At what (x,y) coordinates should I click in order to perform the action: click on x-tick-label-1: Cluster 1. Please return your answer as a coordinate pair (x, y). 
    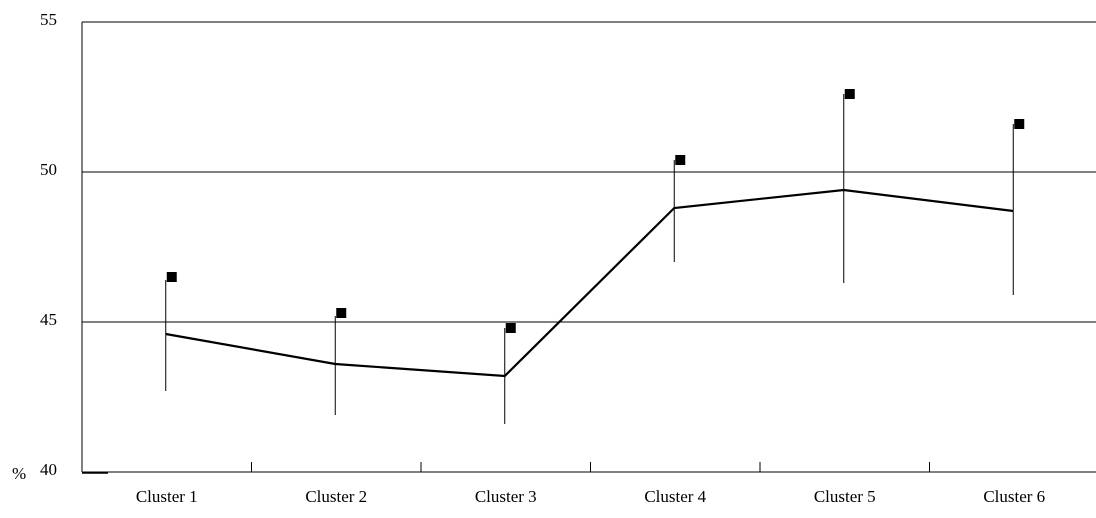
    Looking at the image, I should click on (167, 496).